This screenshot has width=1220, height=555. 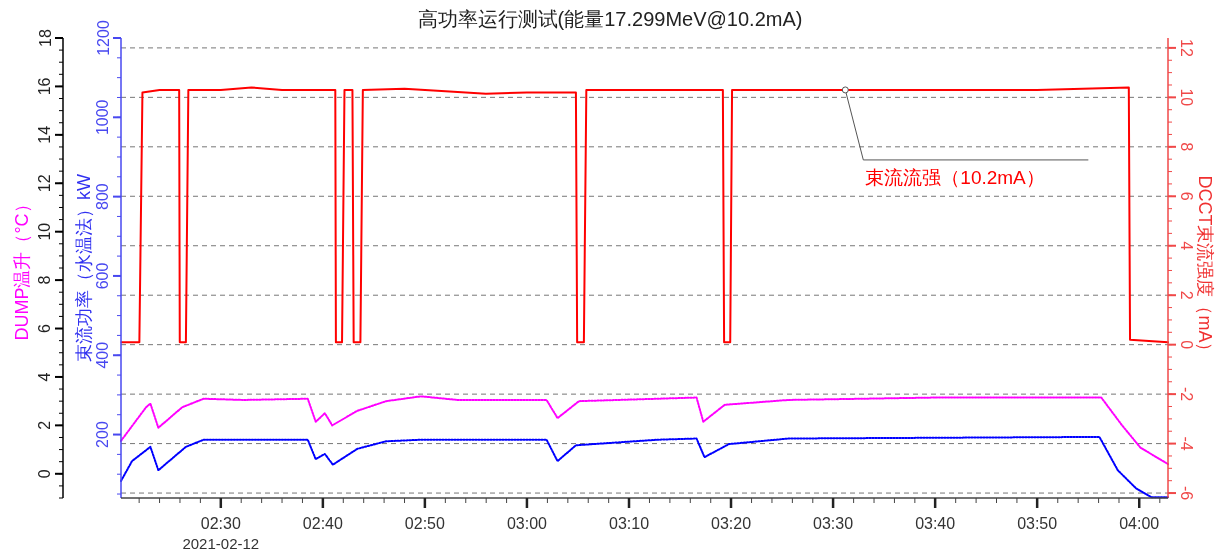 What do you see at coordinates (424, 523) in the screenshot?
I see `x-tick-label: 02:50` at bounding box center [424, 523].